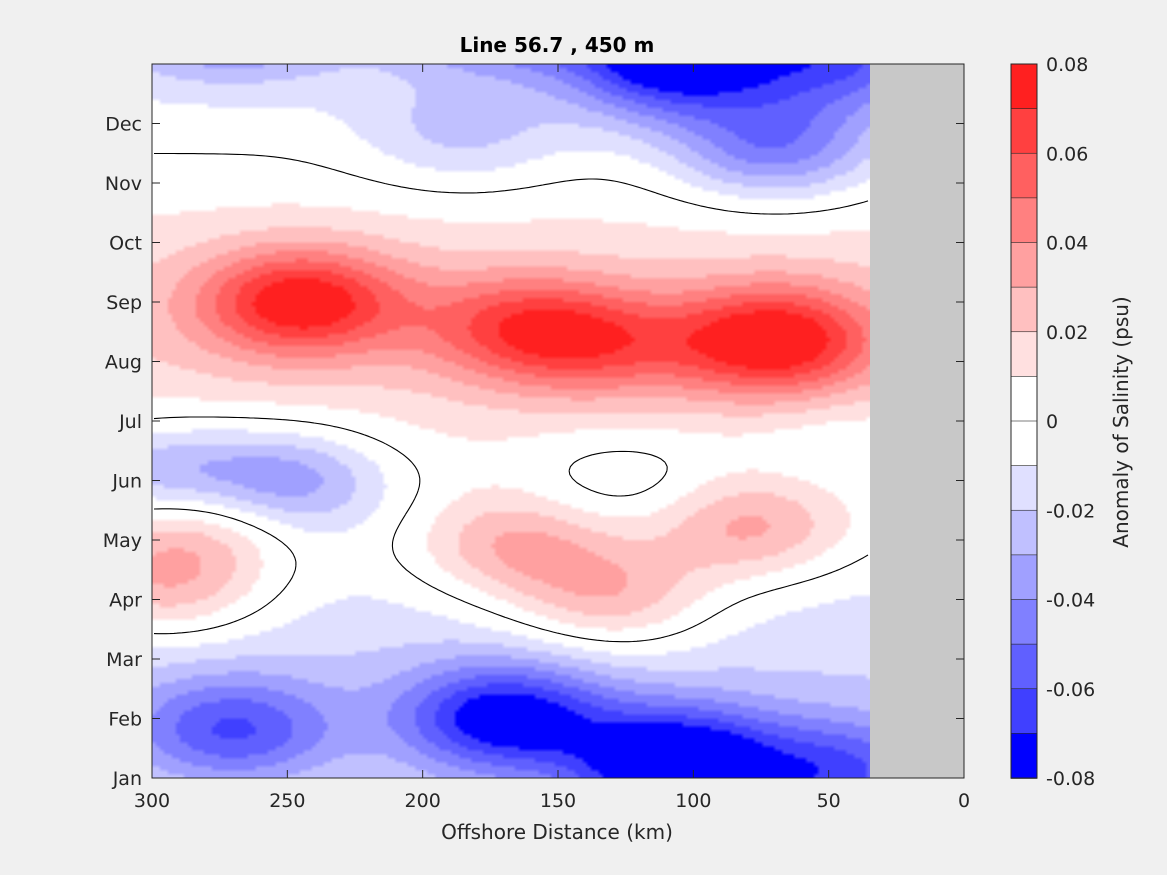 The height and width of the screenshot is (875, 1167). What do you see at coordinates (125, 244) in the screenshot?
I see `y-tick-label: Oct` at bounding box center [125, 244].